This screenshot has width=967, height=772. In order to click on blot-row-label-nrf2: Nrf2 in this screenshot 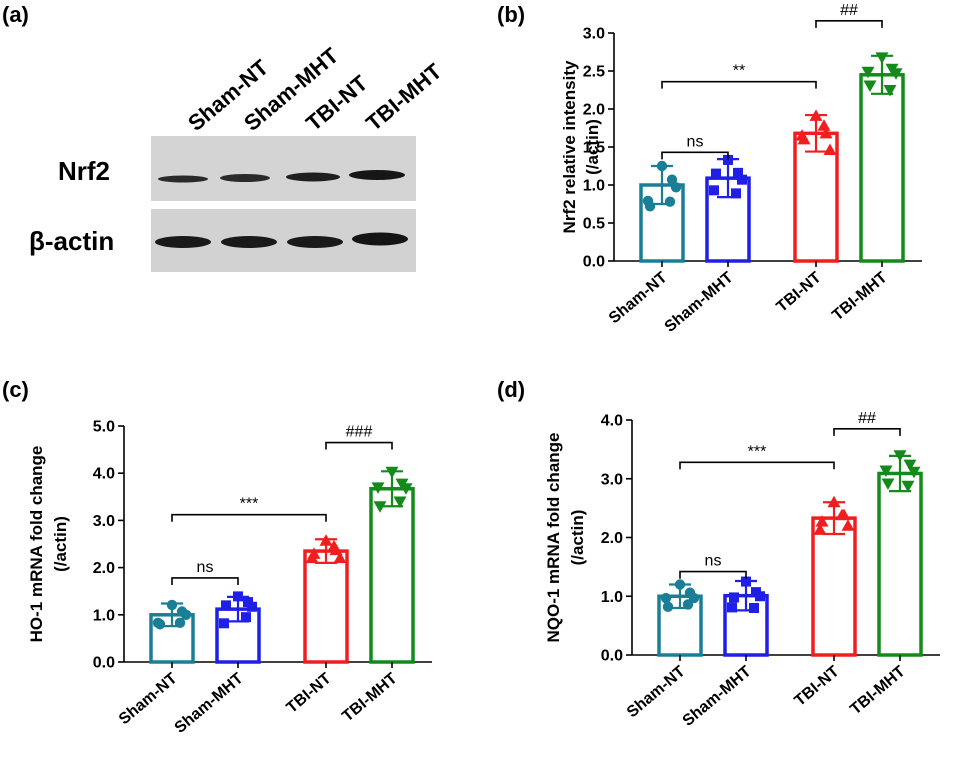, I will do `click(84, 171)`.